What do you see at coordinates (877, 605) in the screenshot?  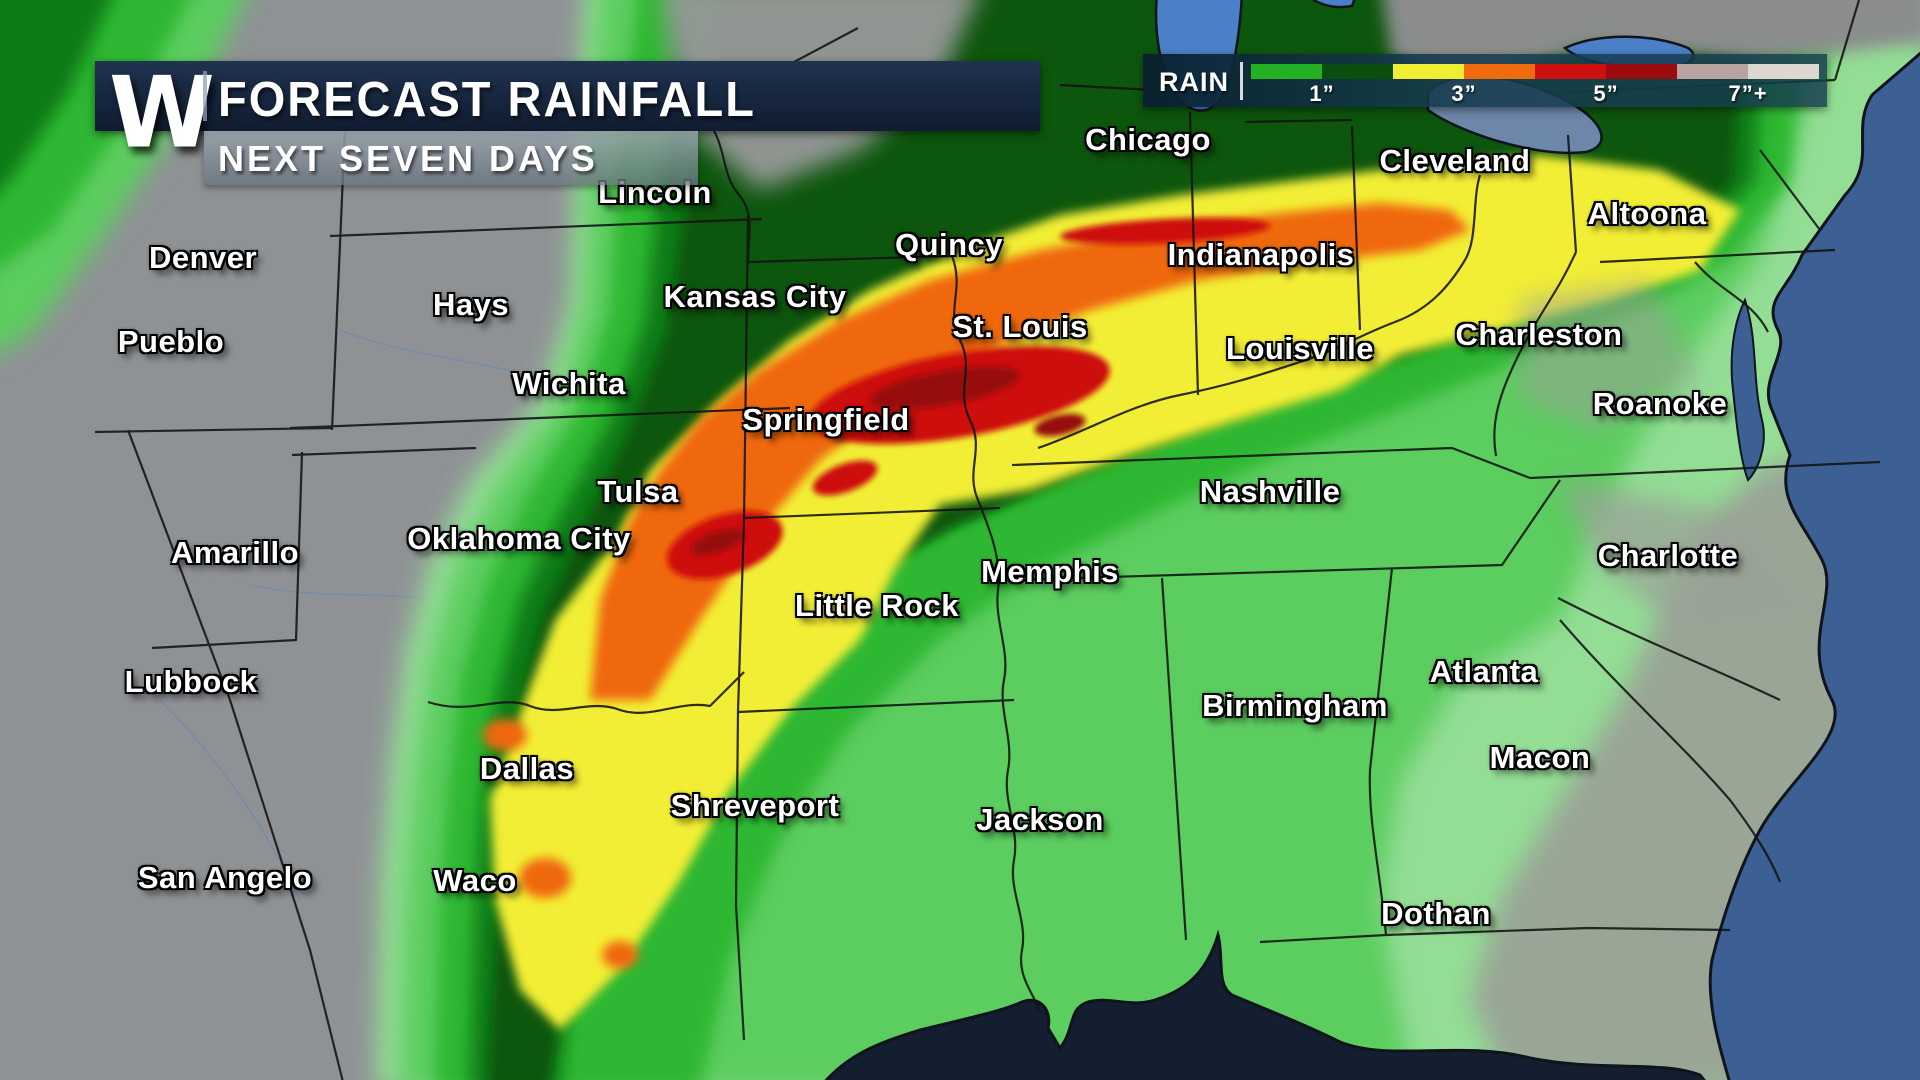 I see `city-label-little-rock: Little Rock` at bounding box center [877, 605].